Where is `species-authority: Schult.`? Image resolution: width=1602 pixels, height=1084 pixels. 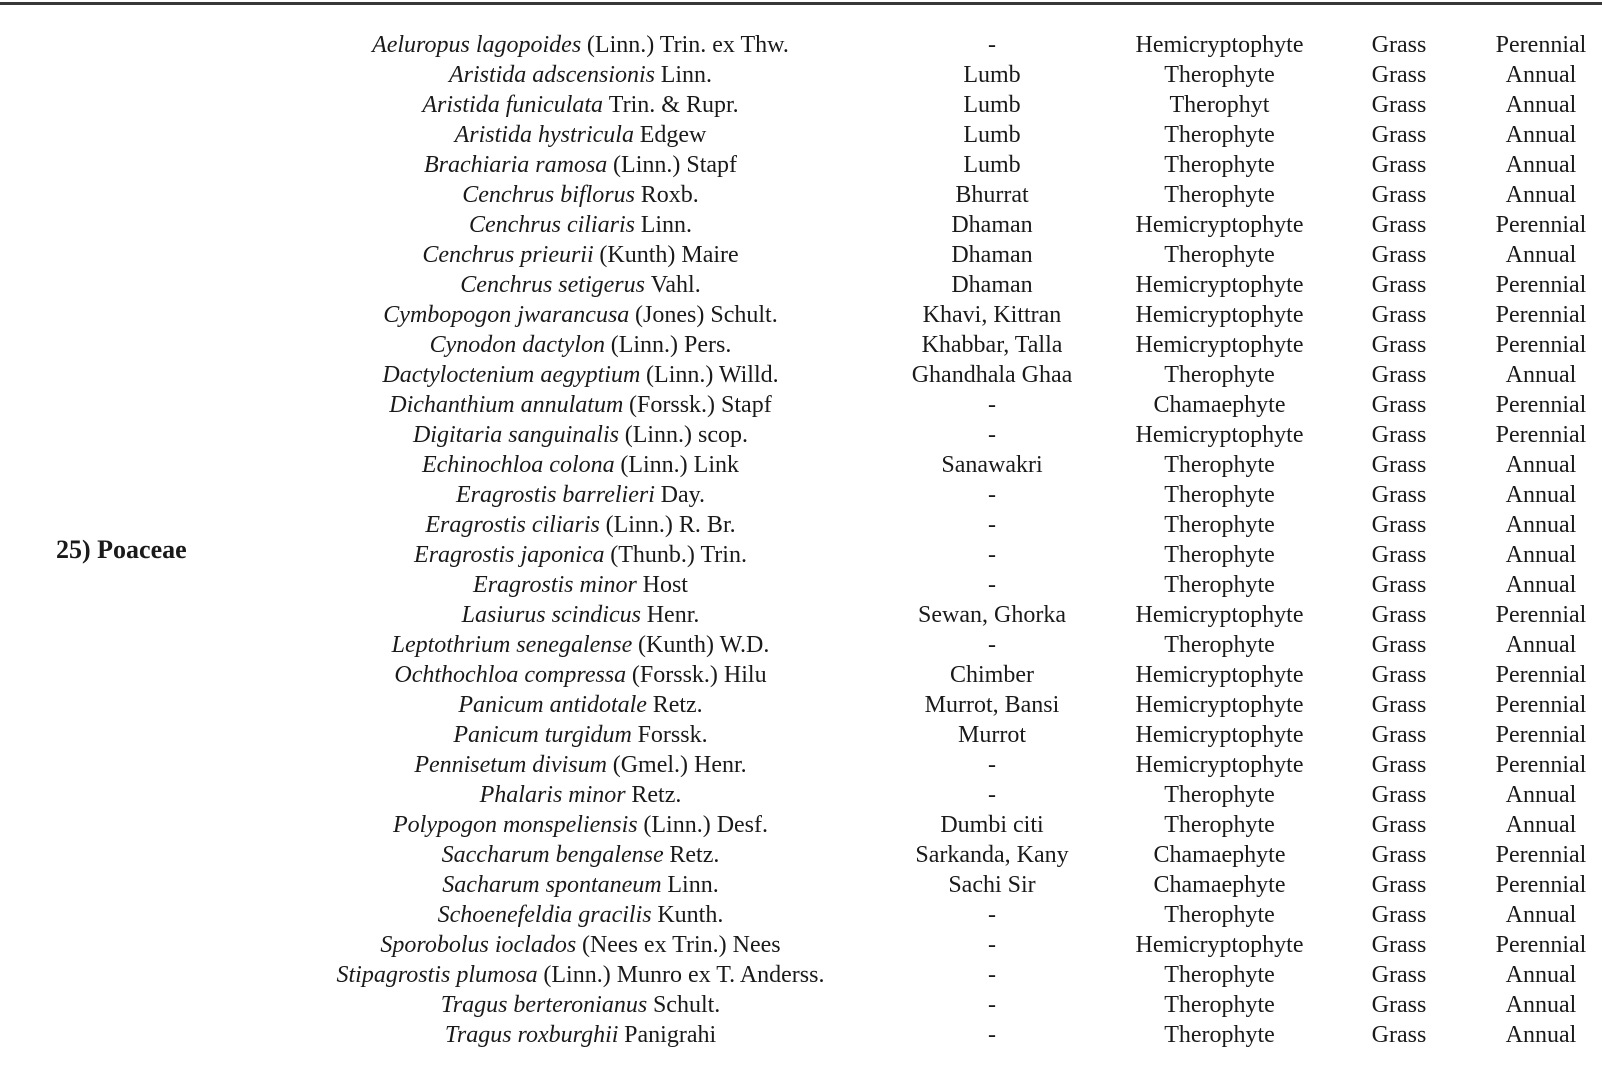 species-authority: Schult. is located at coordinates (686, 1005).